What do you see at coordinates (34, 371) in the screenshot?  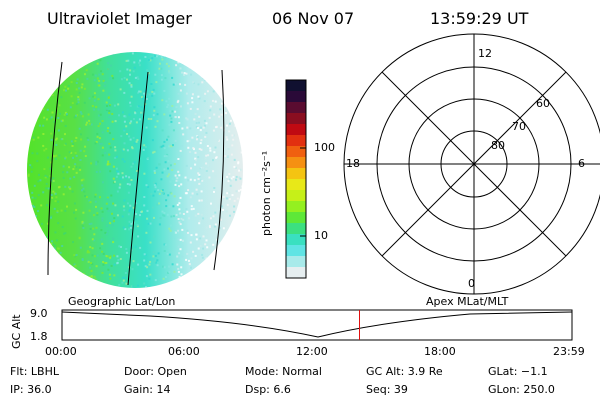 I see `status-filter: Flt: LBHL` at bounding box center [34, 371].